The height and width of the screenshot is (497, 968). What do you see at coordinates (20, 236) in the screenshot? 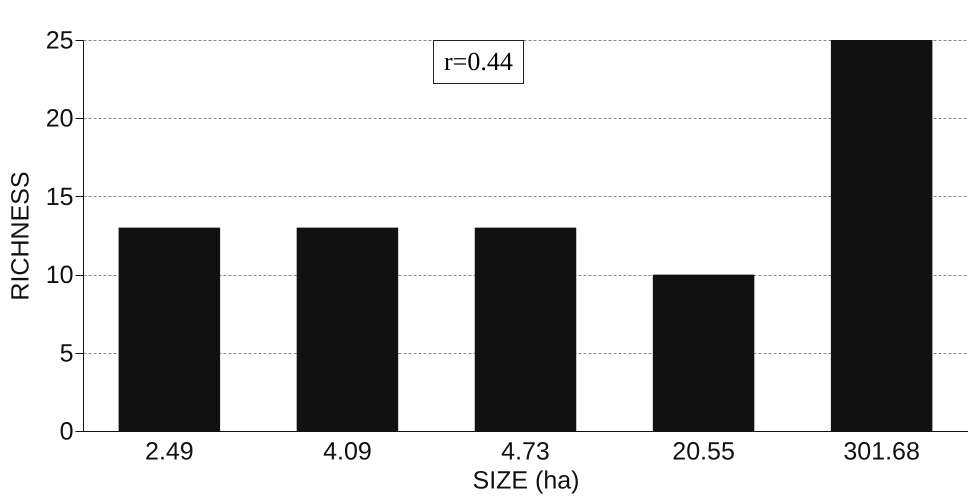
I see `y-axis-title: RICHNESS` at bounding box center [20, 236].